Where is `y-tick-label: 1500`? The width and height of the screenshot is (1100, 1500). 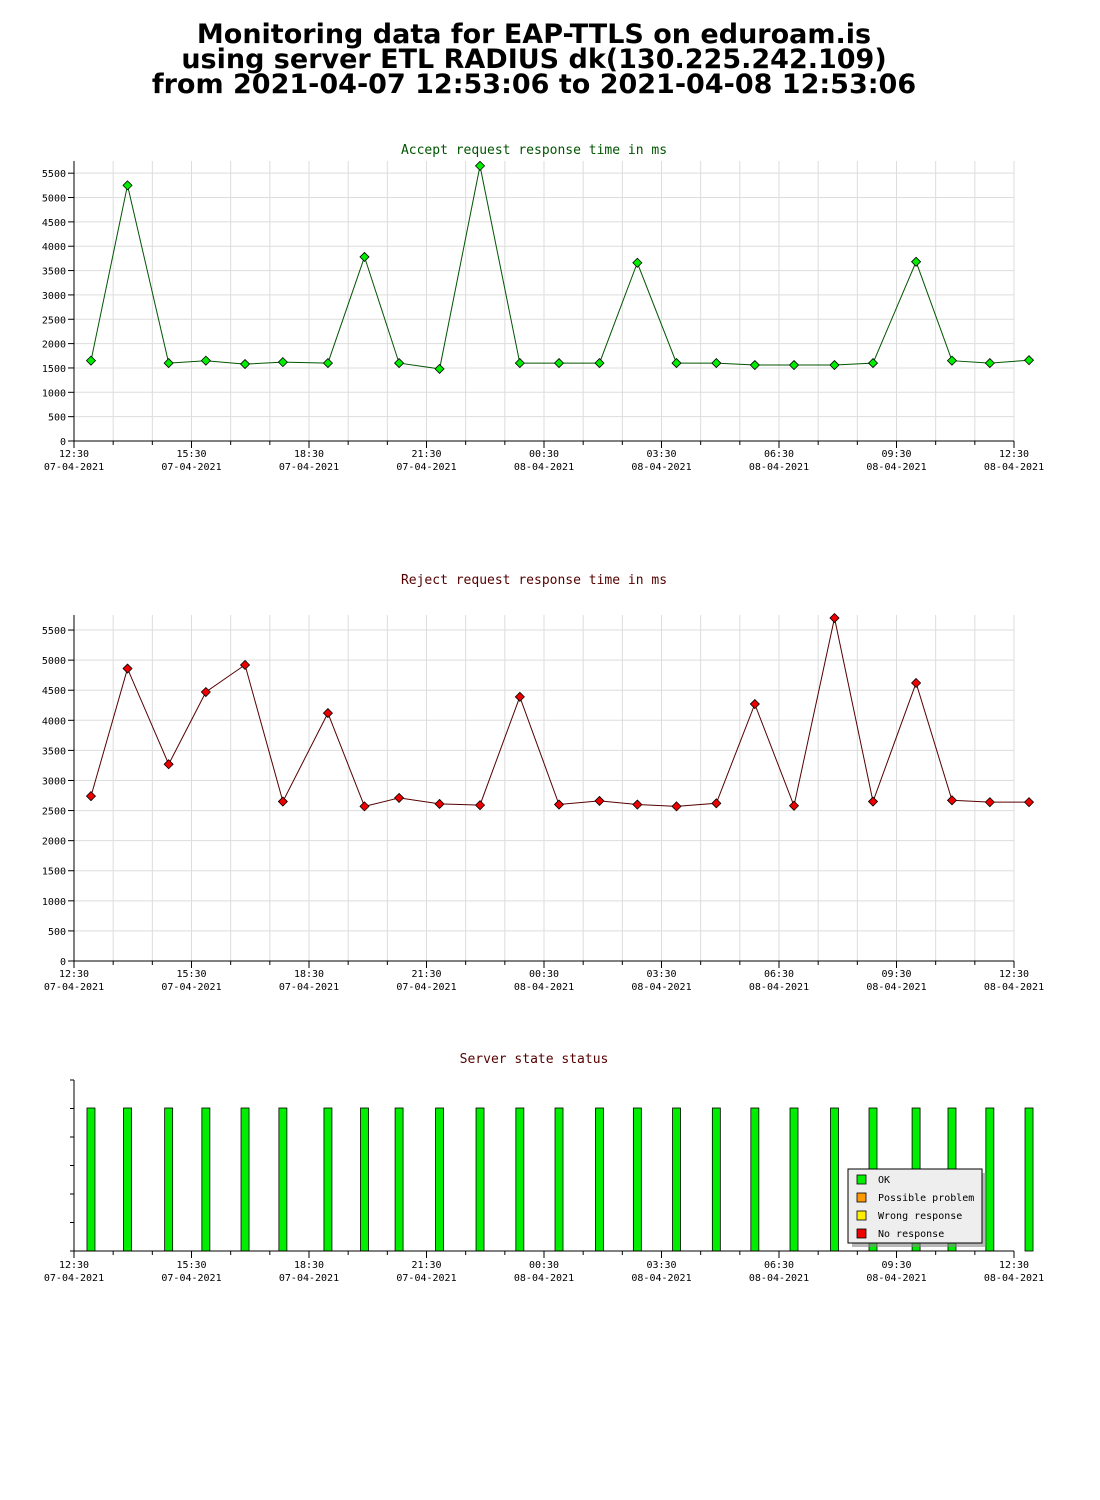 y-tick-label: 1500 is located at coordinates (54, 369).